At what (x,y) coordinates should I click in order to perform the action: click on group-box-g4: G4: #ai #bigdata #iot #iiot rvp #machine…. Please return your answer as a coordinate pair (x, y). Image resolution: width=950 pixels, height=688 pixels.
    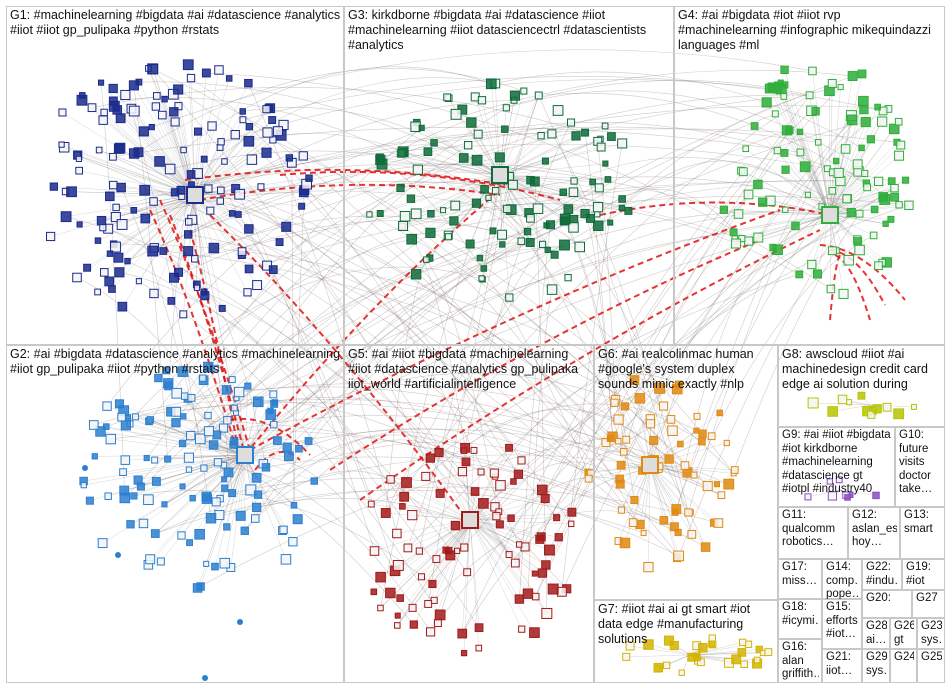
    Looking at the image, I should click on (809, 175).